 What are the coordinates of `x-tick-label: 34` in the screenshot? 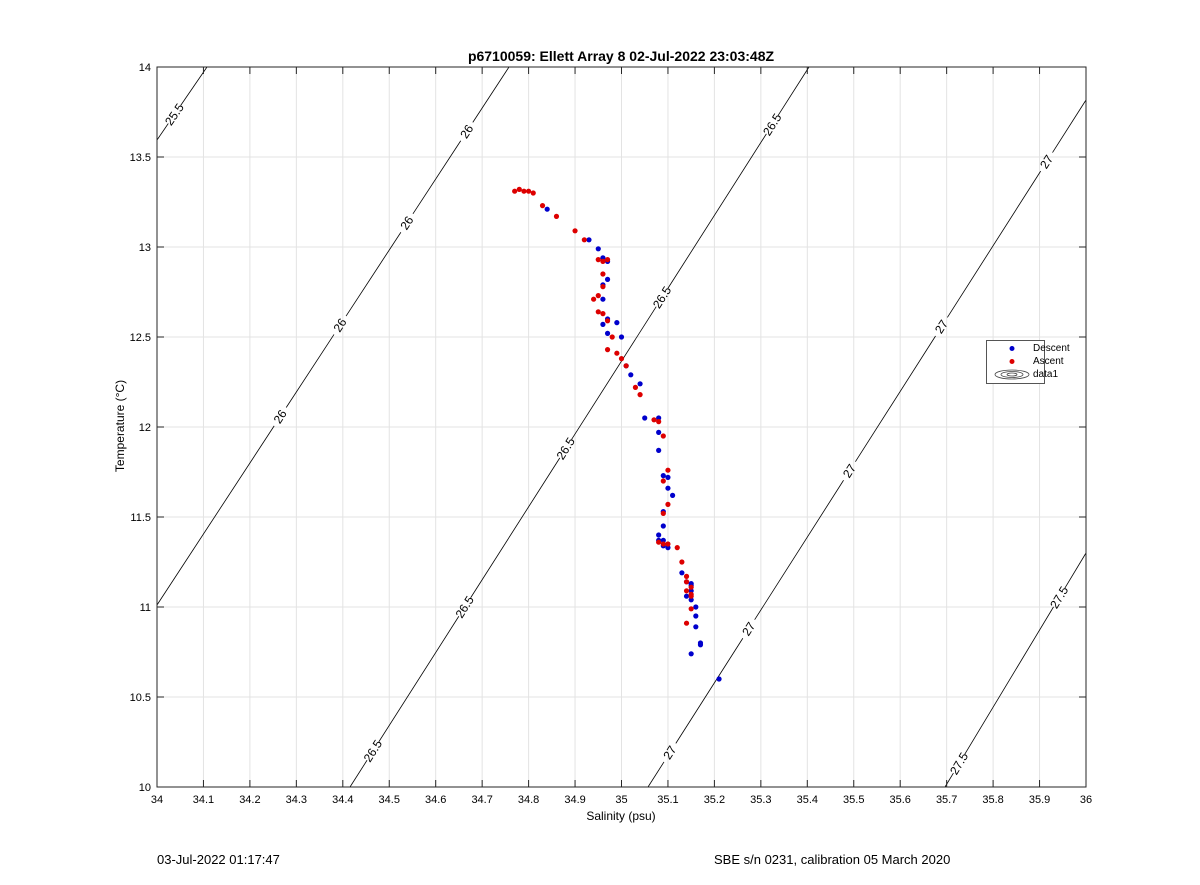 It's located at (157, 800).